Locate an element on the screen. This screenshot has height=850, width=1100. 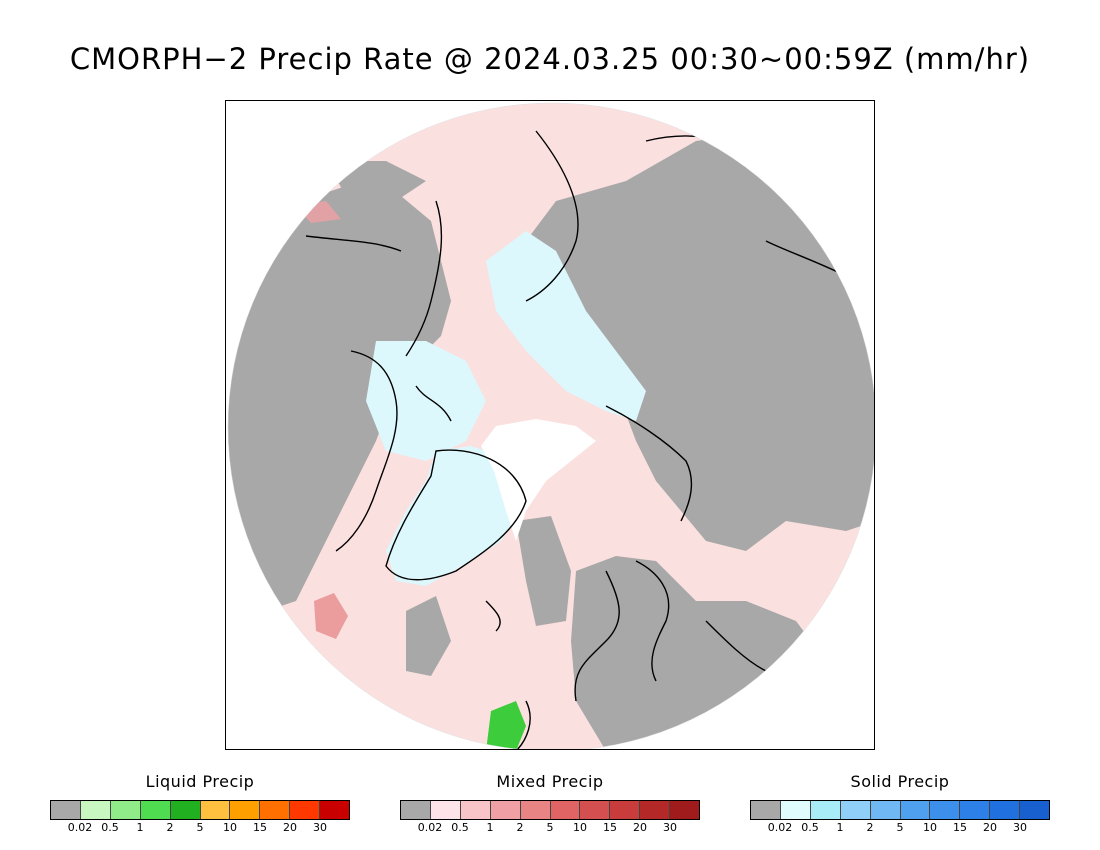
legend-solid: Solid Precip 0.02 0.5 1 2 5 10 15 20 30 is located at coordinates (900, 803).